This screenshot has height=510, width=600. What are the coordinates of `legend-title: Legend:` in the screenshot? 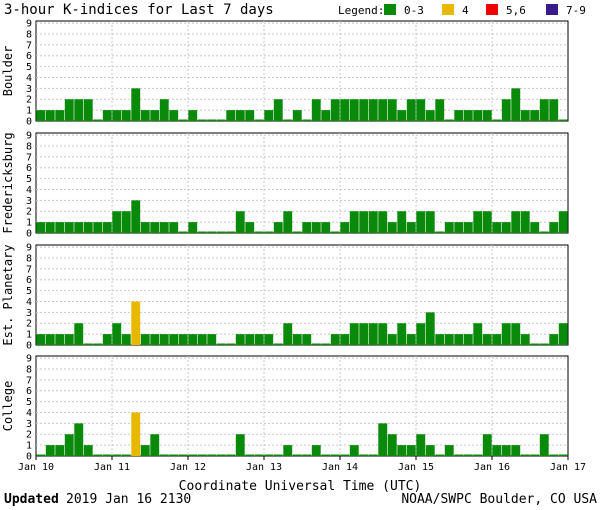 It's located at (361, 10).